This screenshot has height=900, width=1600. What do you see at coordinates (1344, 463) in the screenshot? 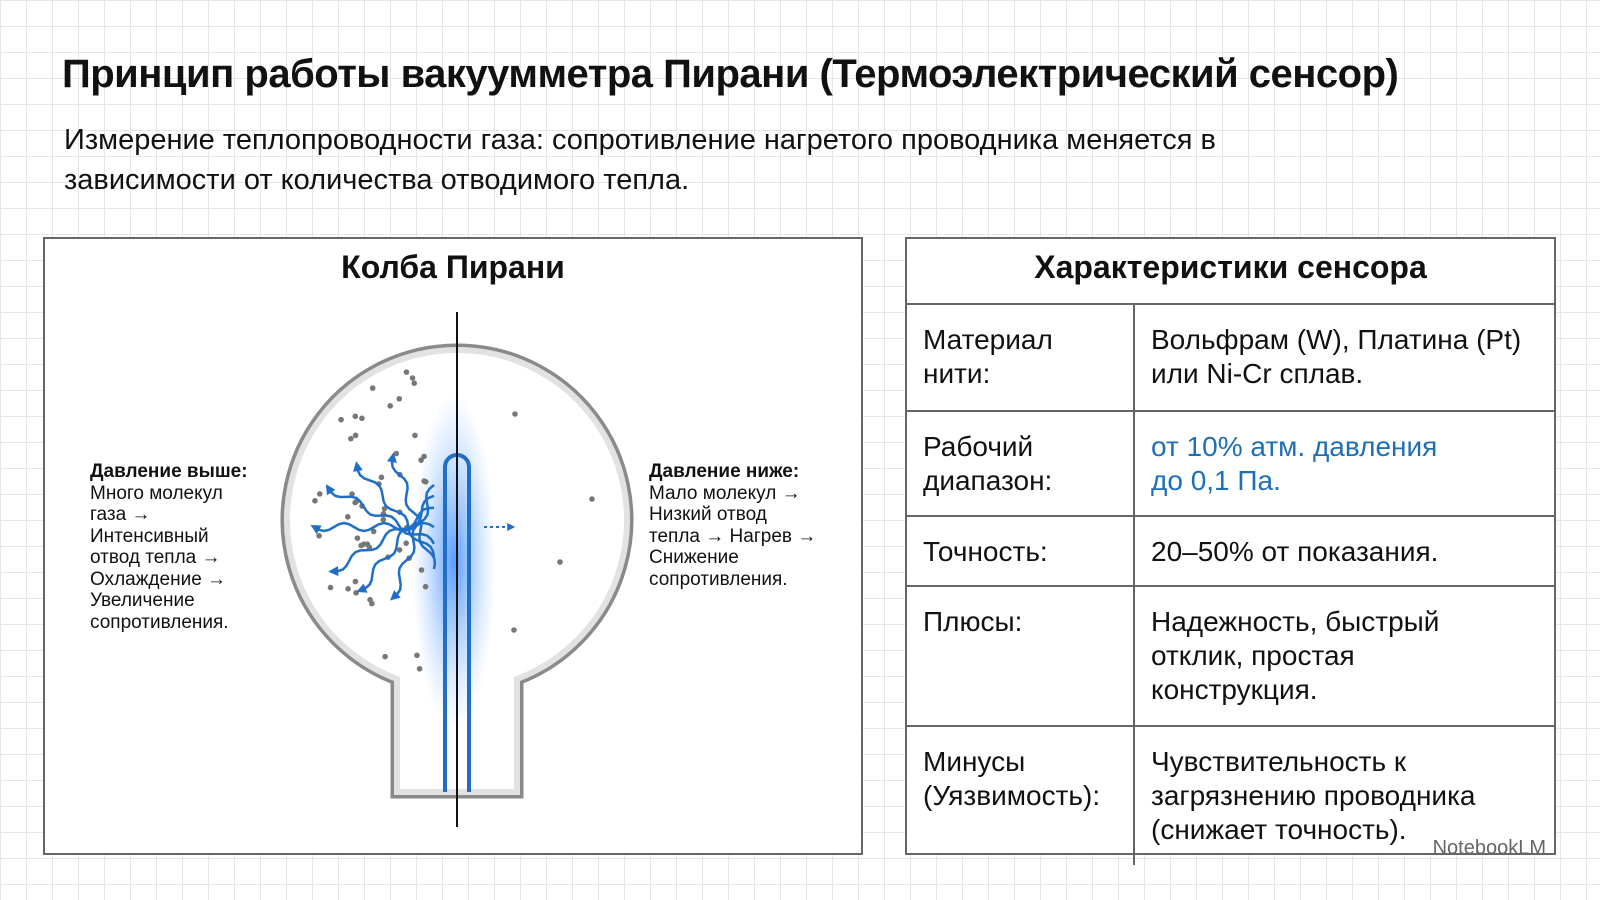
I see `value-cell: от 10% атм. давления до 0,1 Па.` at bounding box center [1344, 463].